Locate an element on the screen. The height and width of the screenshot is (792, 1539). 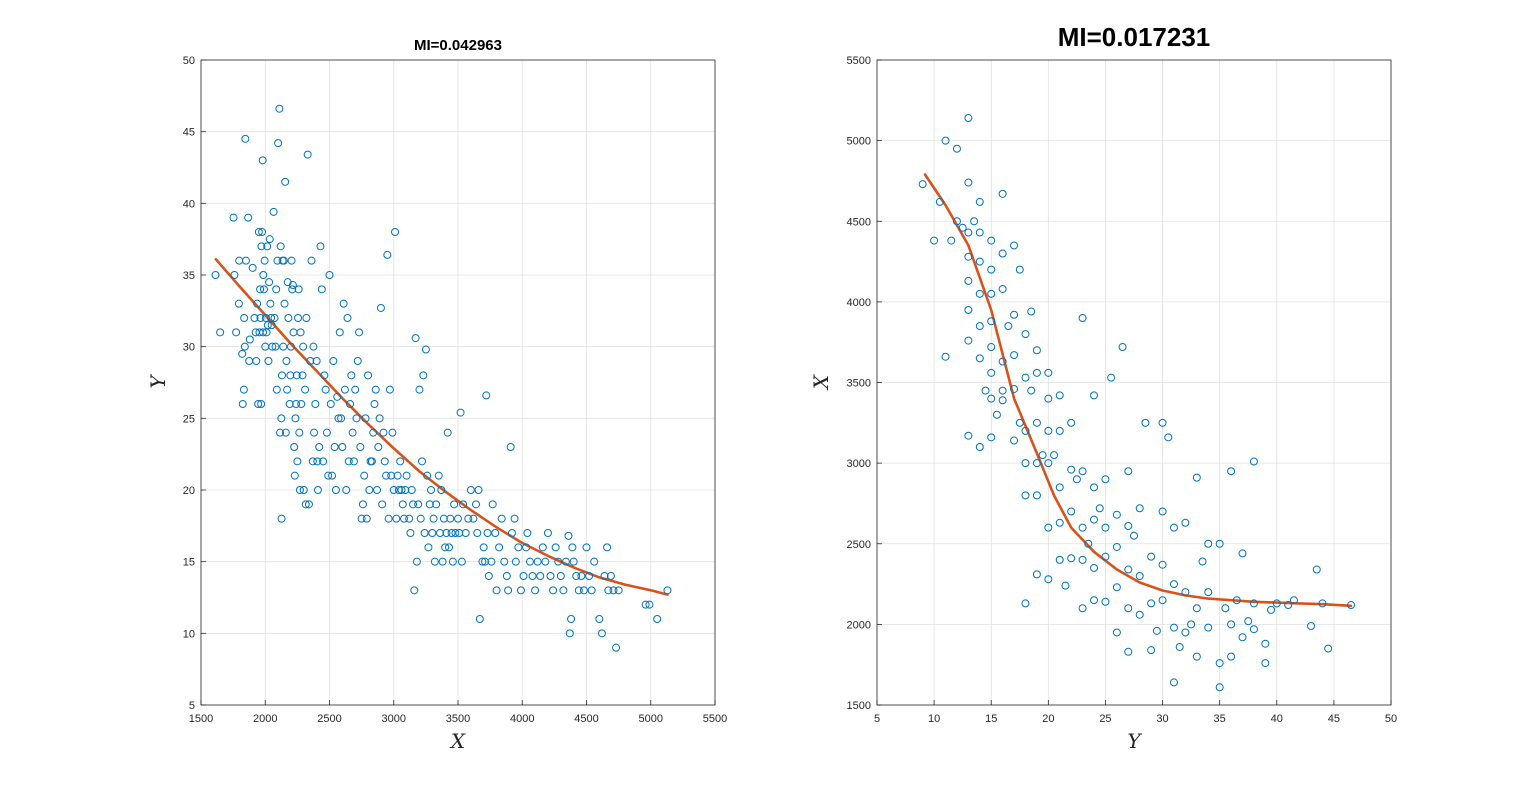
left-fit-curve is located at coordinates (441, 426).